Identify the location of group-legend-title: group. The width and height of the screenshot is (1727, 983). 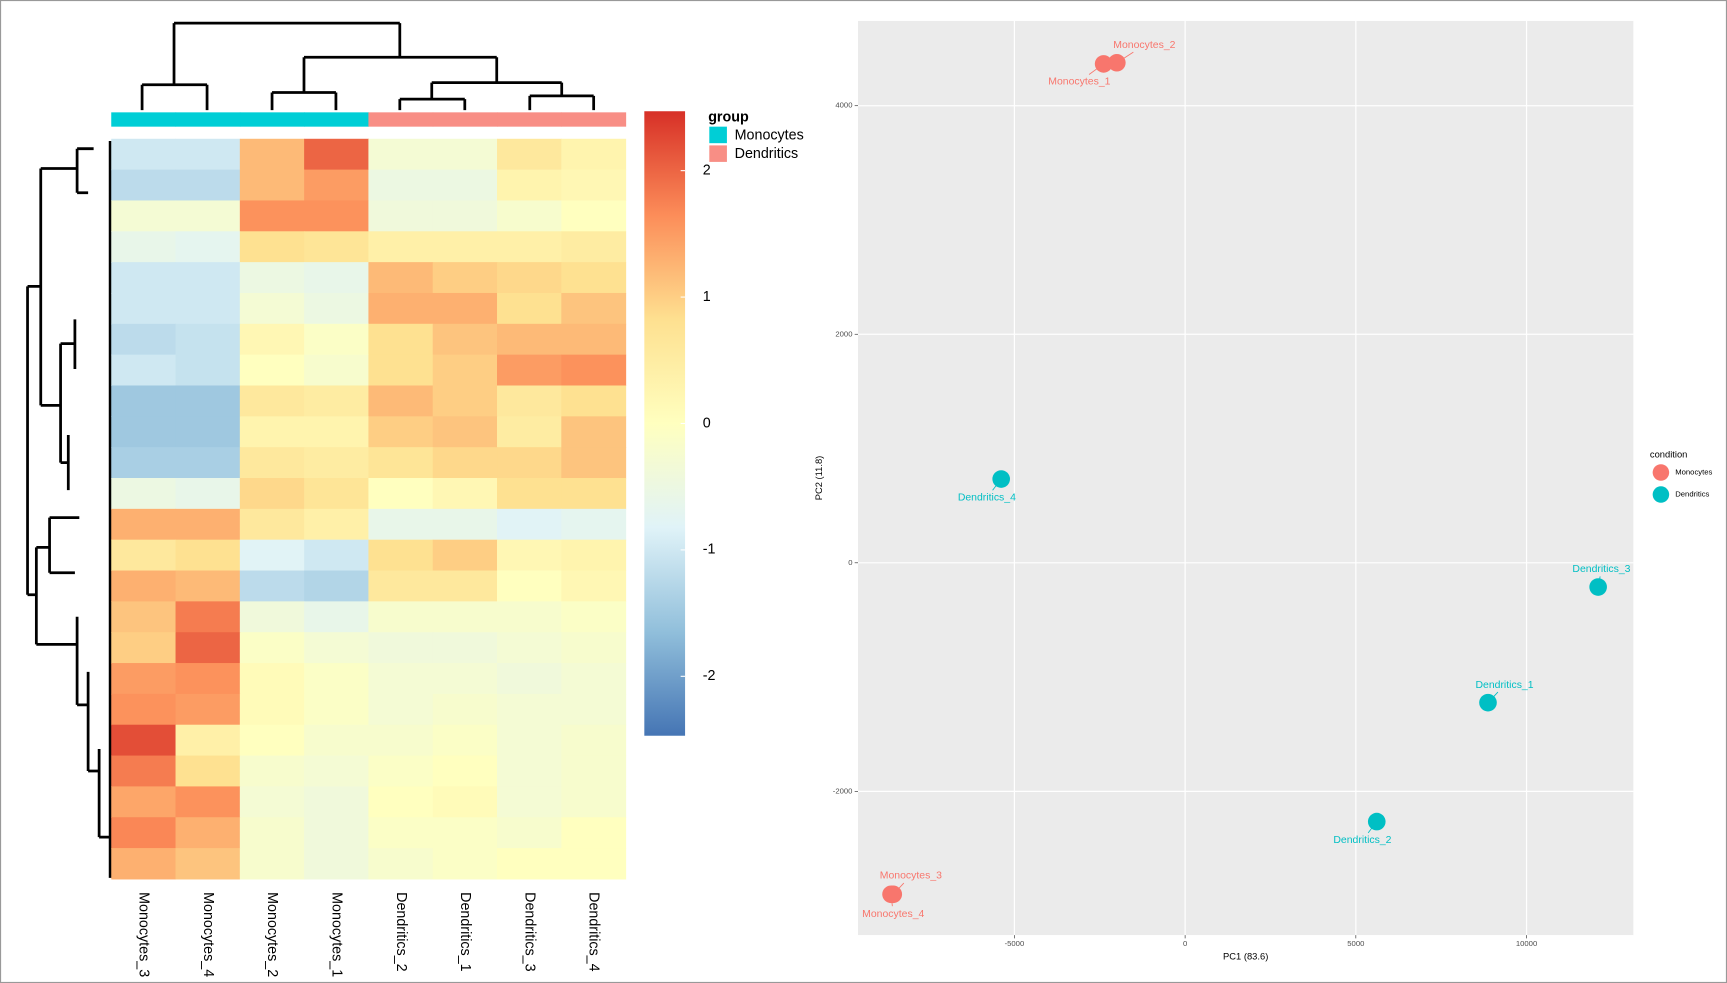
(728, 118).